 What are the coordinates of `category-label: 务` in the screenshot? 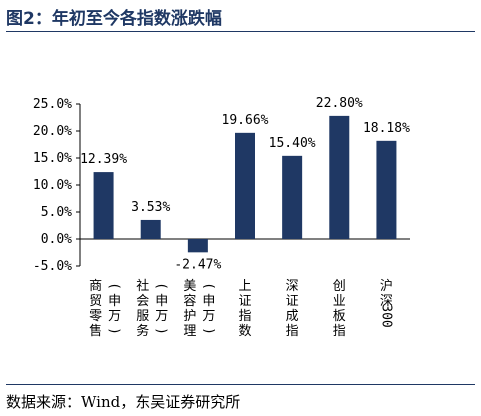 It's located at (142, 331).